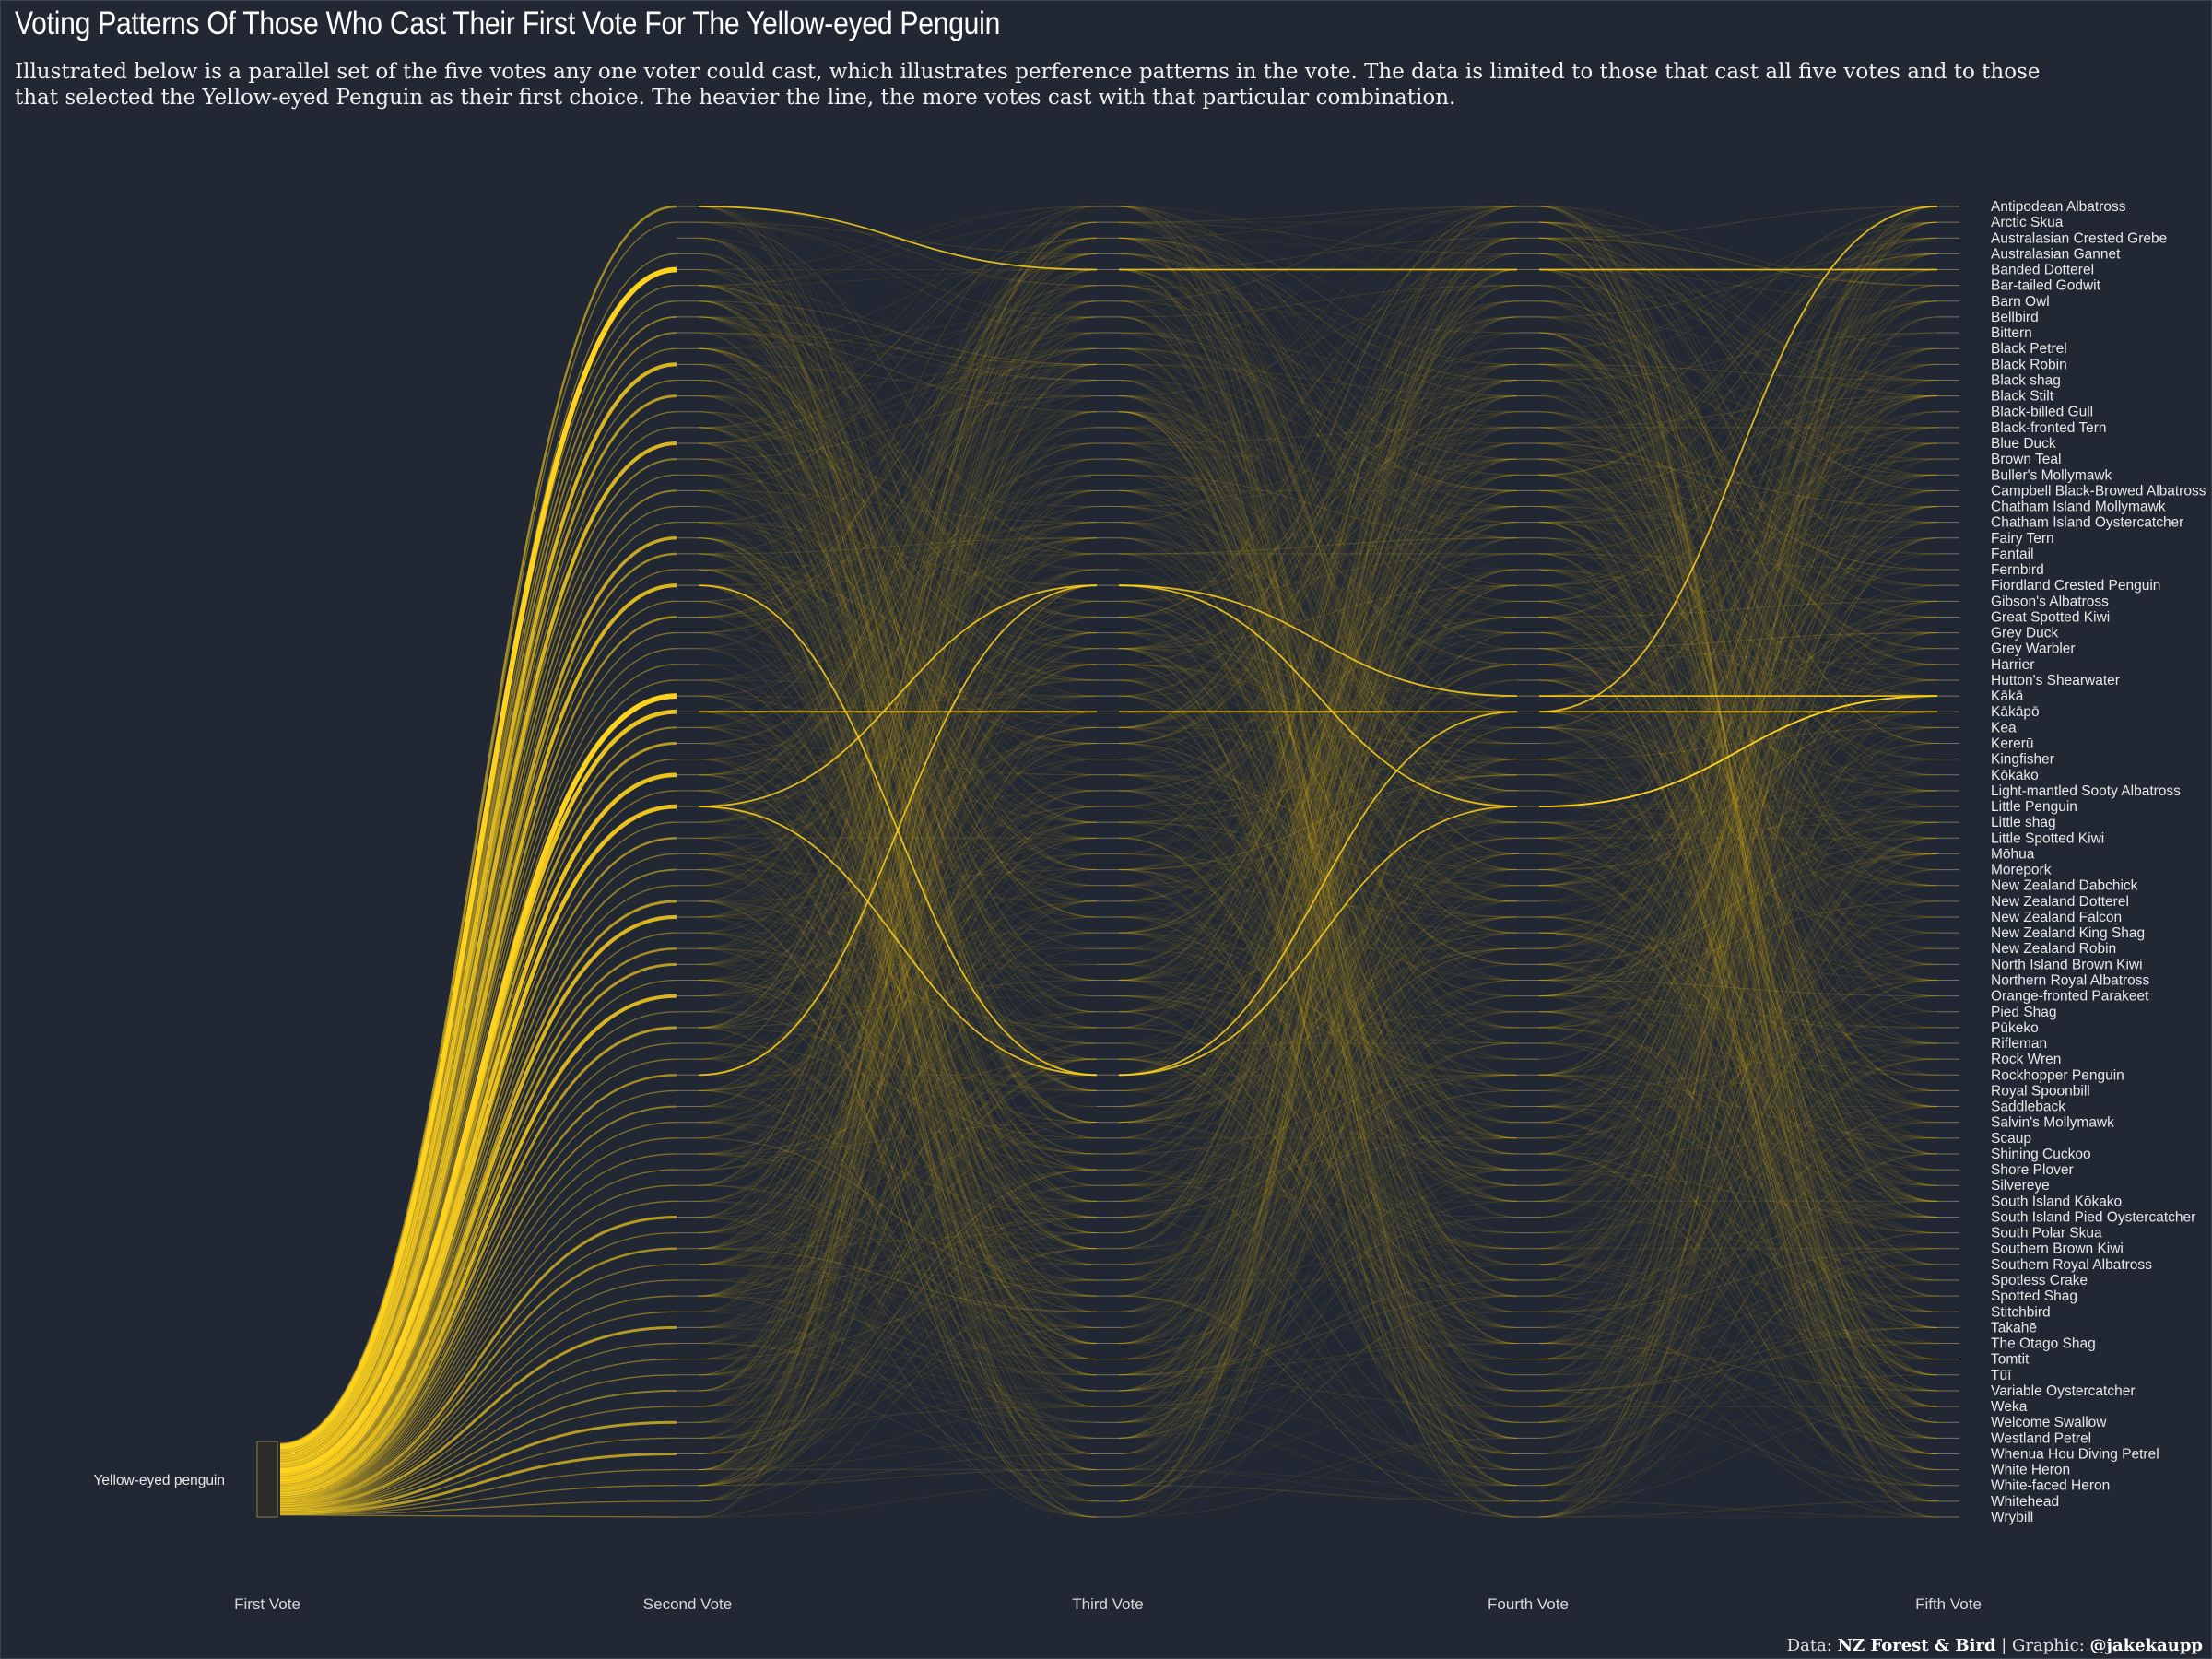 This screenshot has width=2212, height=1659. I want to click on category-label: South Polar Skua, so click(2046, 1233).